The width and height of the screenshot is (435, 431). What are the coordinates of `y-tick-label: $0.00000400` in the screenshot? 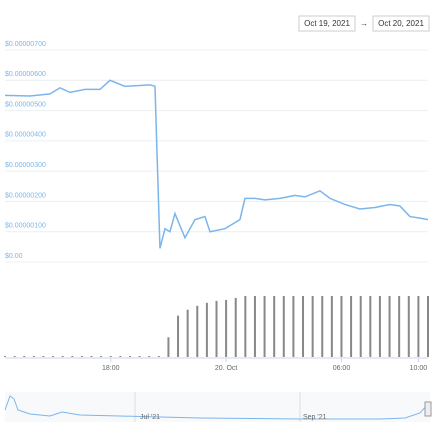 It's located at (25, 135).